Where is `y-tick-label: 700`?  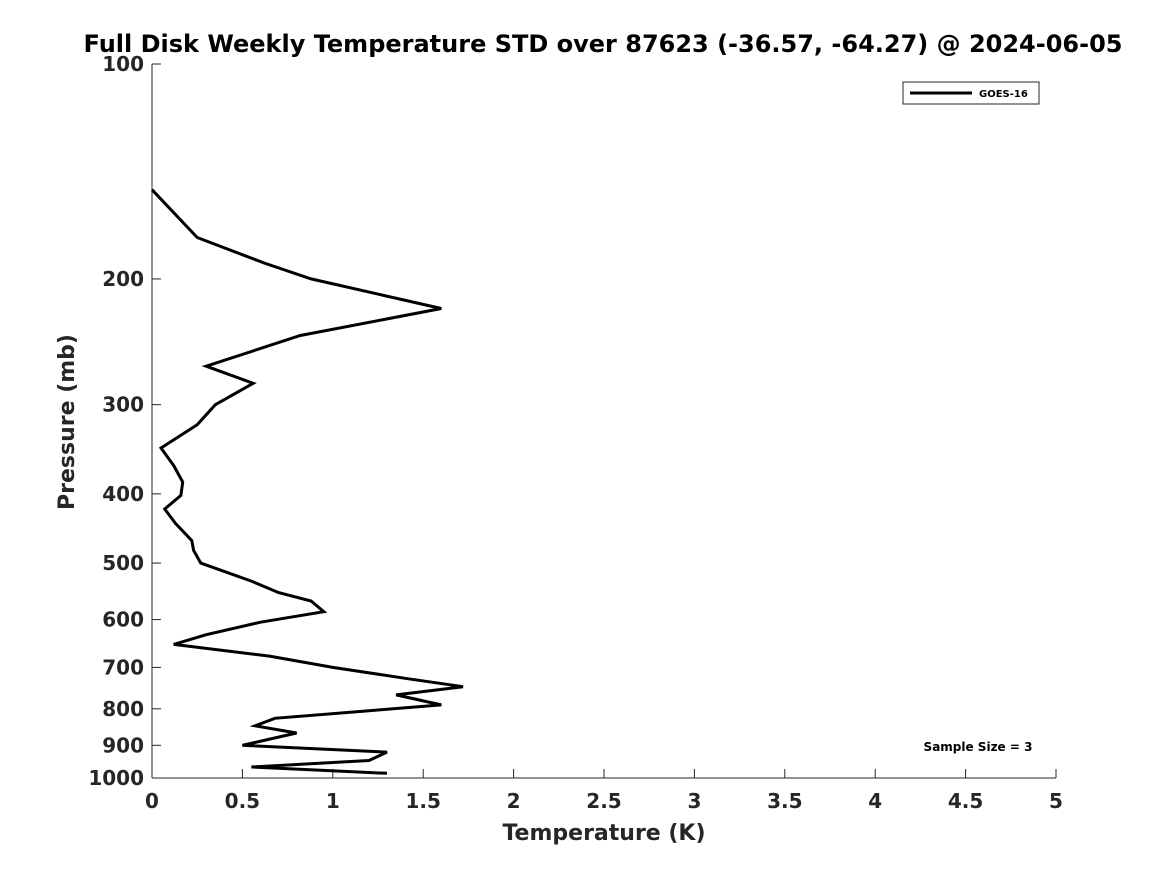
y-tick-label: 700 is located at coordinates (123, 667).